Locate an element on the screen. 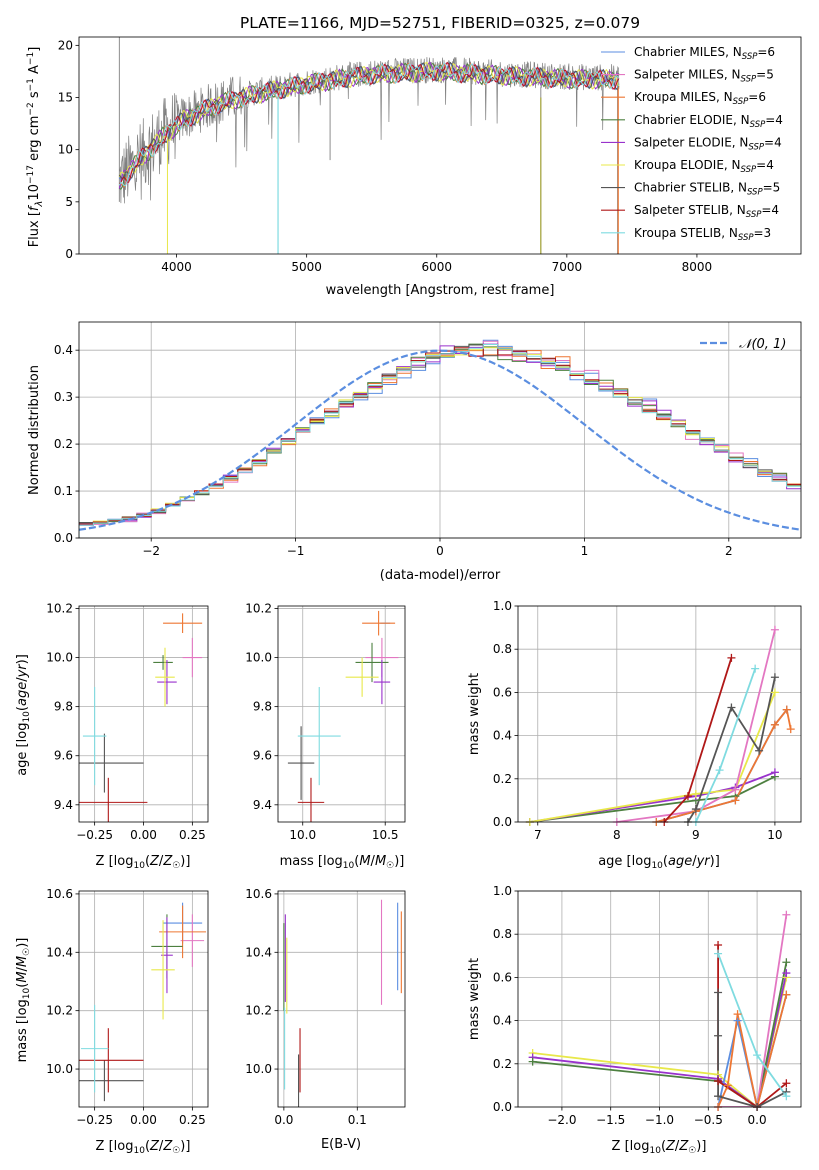  legend-label: Salpeter STELIB, NSSP=4 is located at coordinates (706, 211).